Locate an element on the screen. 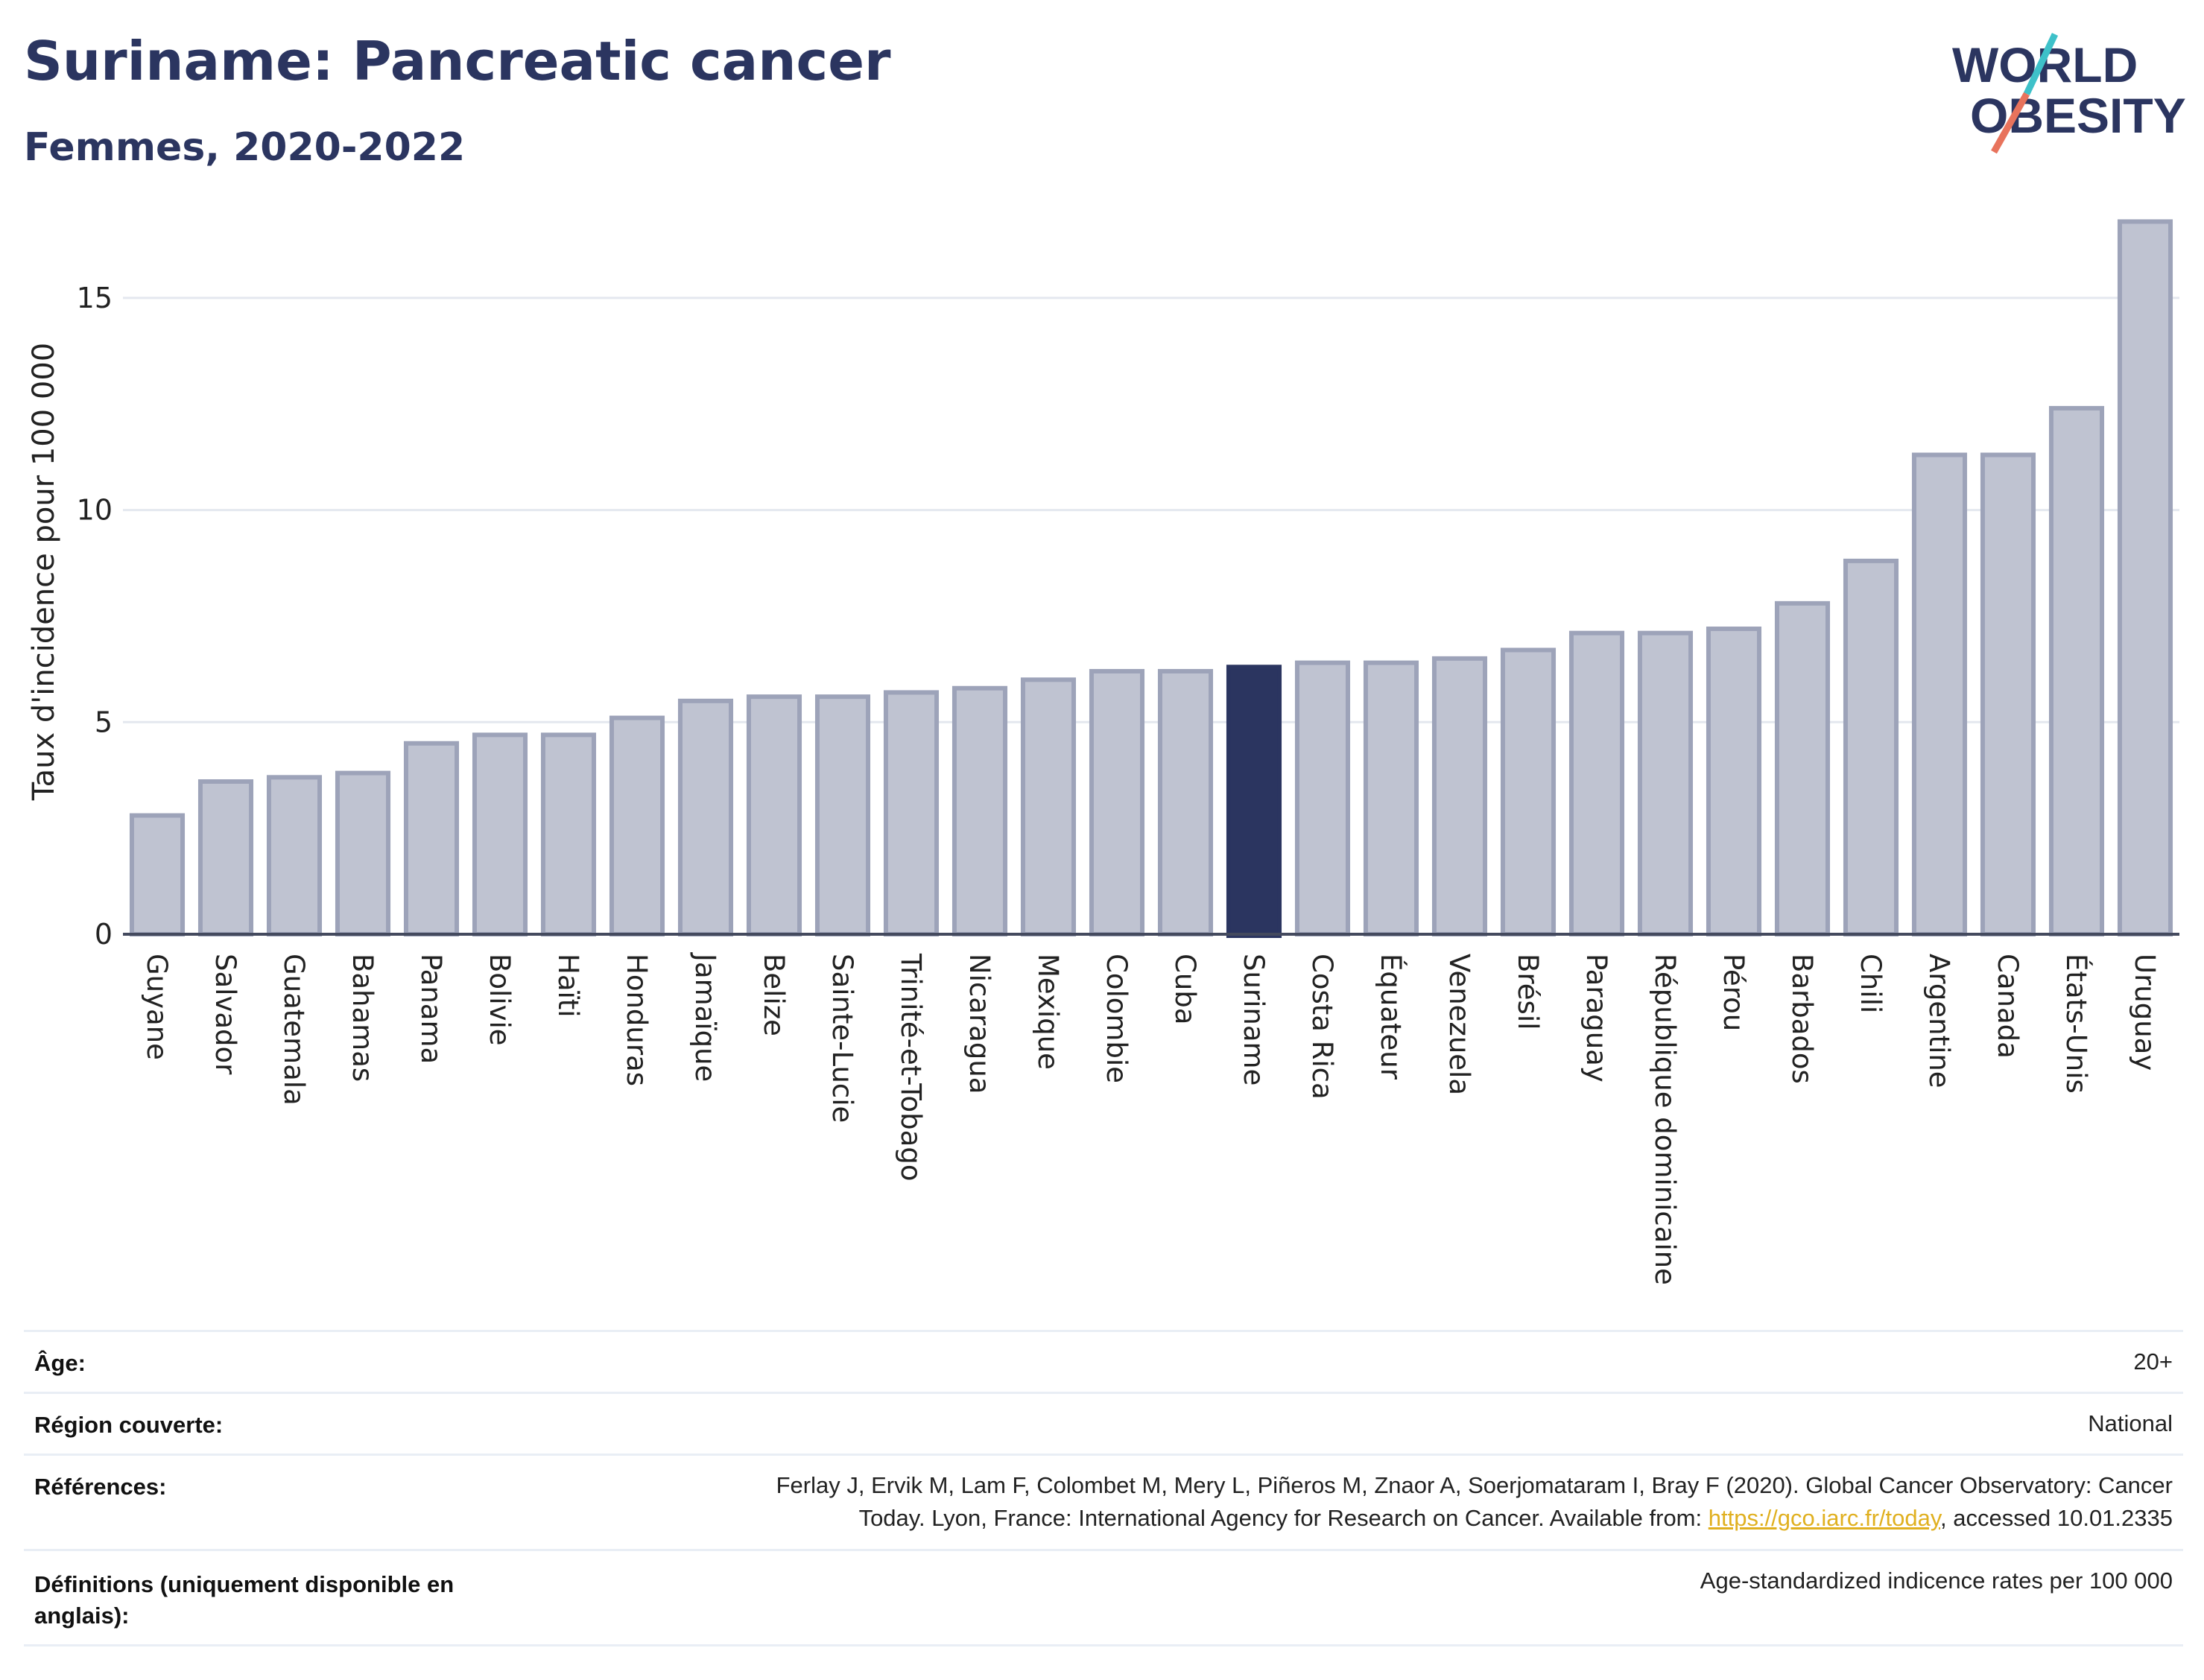  bar-sainte-lucie is located at coordinates (842, 815).